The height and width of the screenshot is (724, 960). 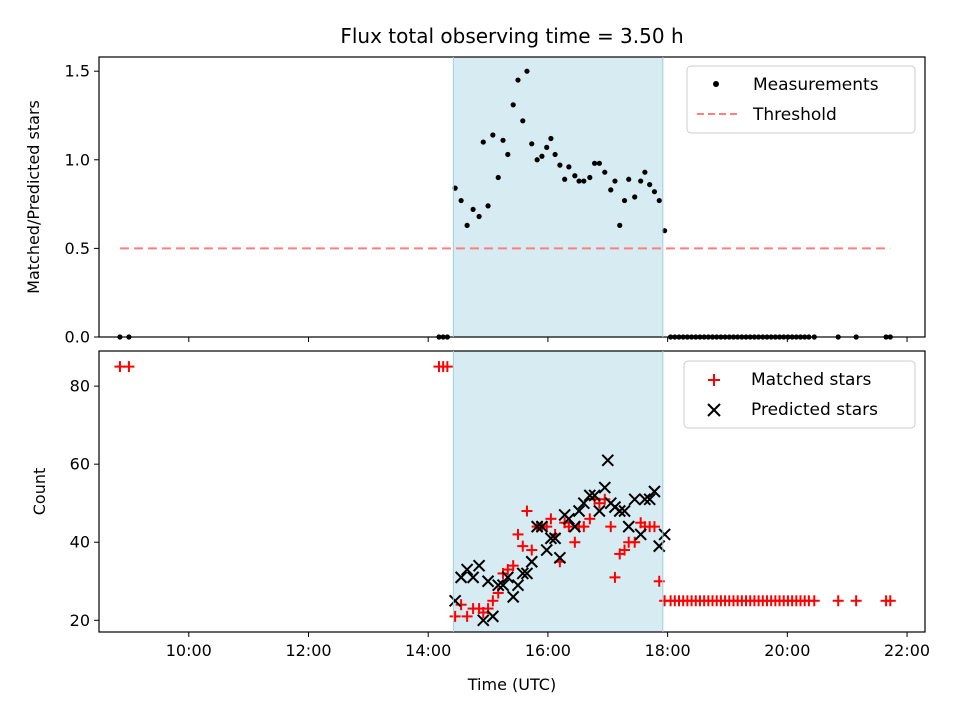 I want to click on top-y-tick-label: 0.5, so click(x=77, y=248).